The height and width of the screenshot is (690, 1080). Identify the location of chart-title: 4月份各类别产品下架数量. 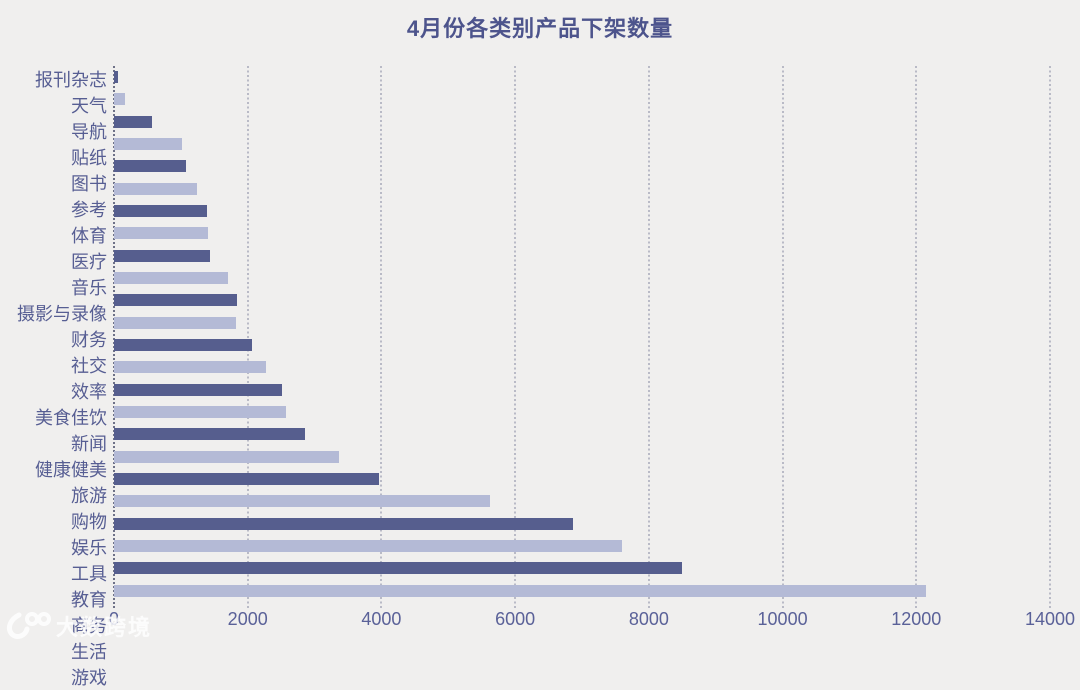
(540, 28).